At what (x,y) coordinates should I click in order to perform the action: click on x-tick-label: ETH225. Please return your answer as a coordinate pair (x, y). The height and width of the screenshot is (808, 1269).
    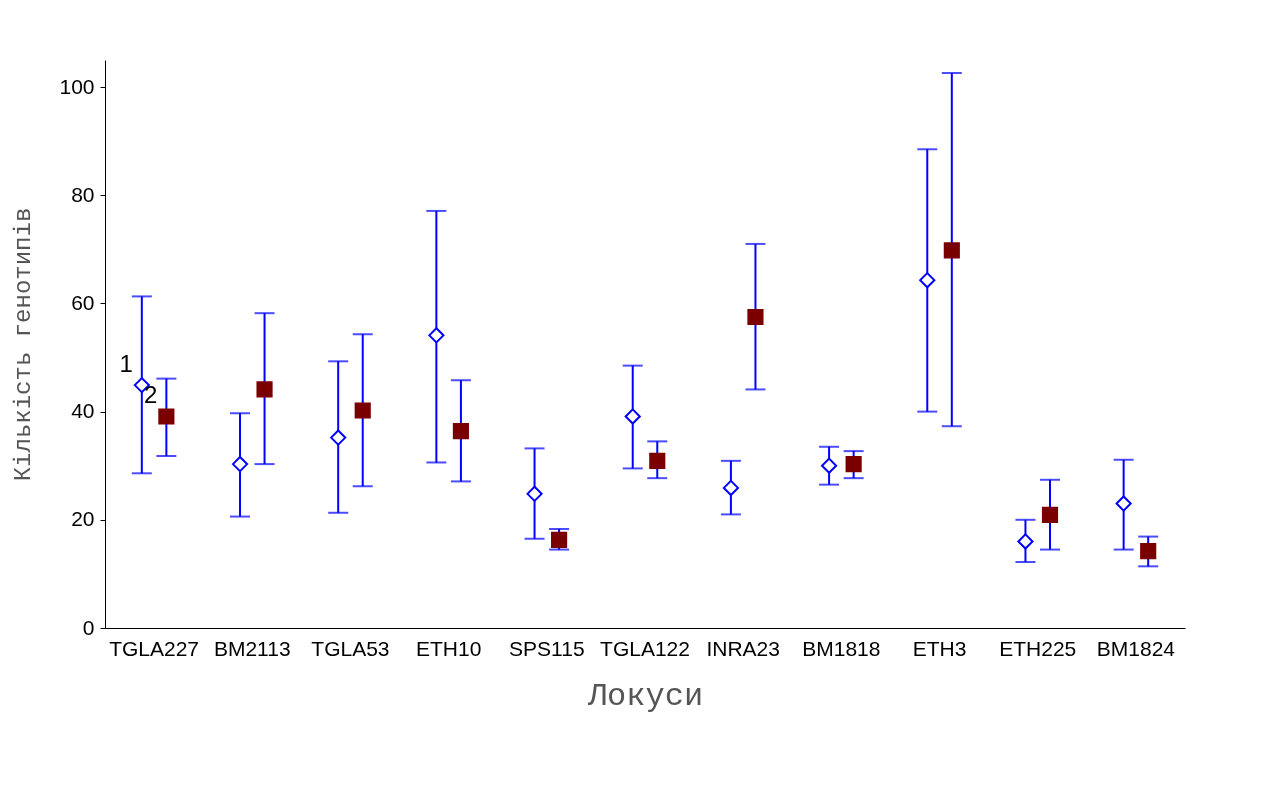
    Looking at the image, I should click on (1038, 648).